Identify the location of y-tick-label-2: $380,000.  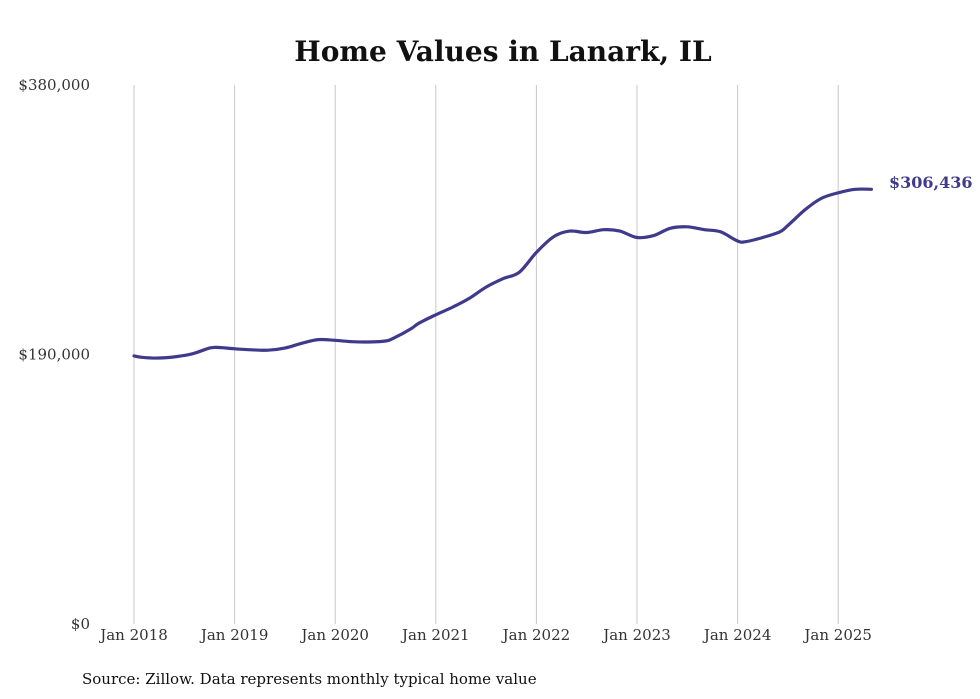
(54, 85).